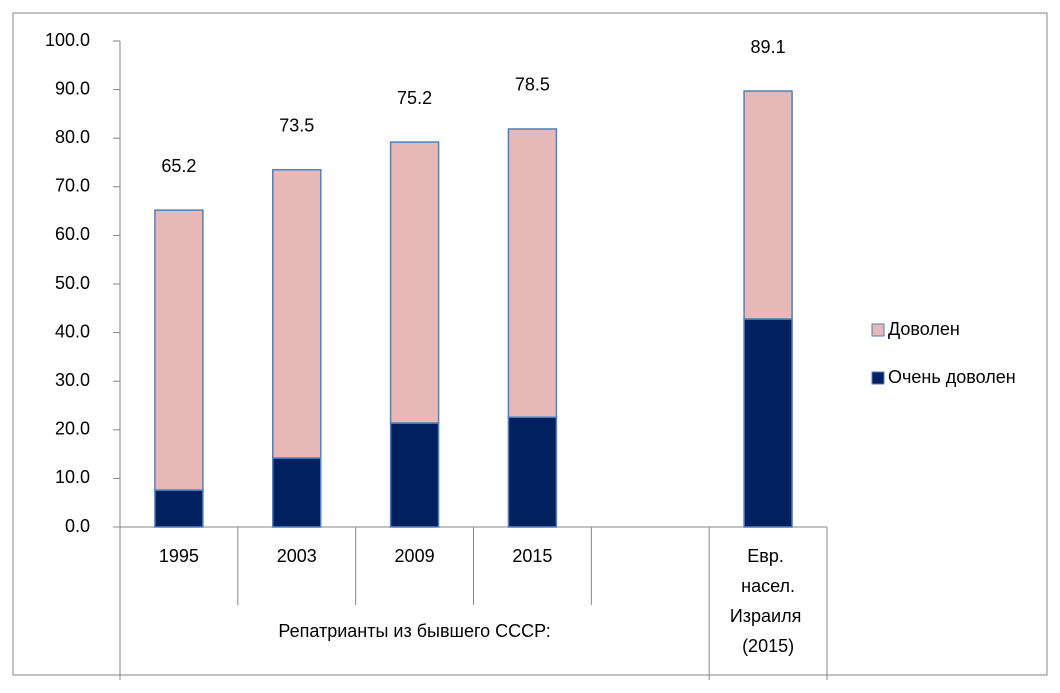 The width and height of the screenshot is (1060, 693). What do you see at coordinates (72, 380) in the screenshot?
I see `y-tick-label: 30.0` at bounding box center [72, 380].